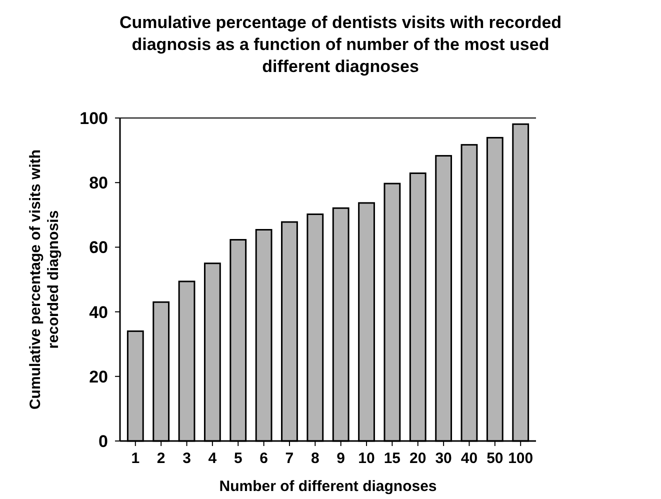 The width and height of the screenshot is (661, 499). I want to click on x-tick-label: 8, so click(315, 458).